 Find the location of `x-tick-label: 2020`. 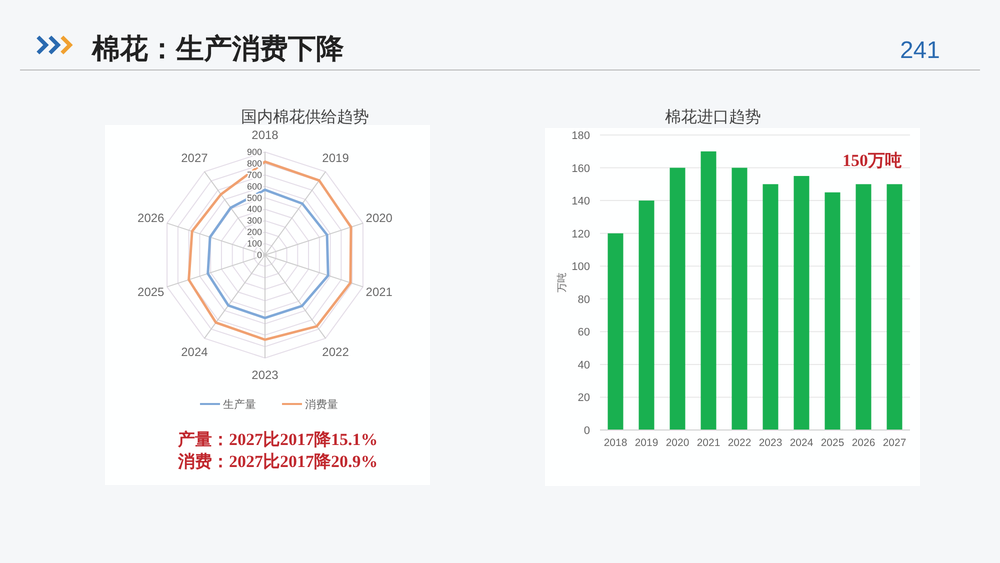

x-tick-label: 2020 is located at coordinates (678, 443).